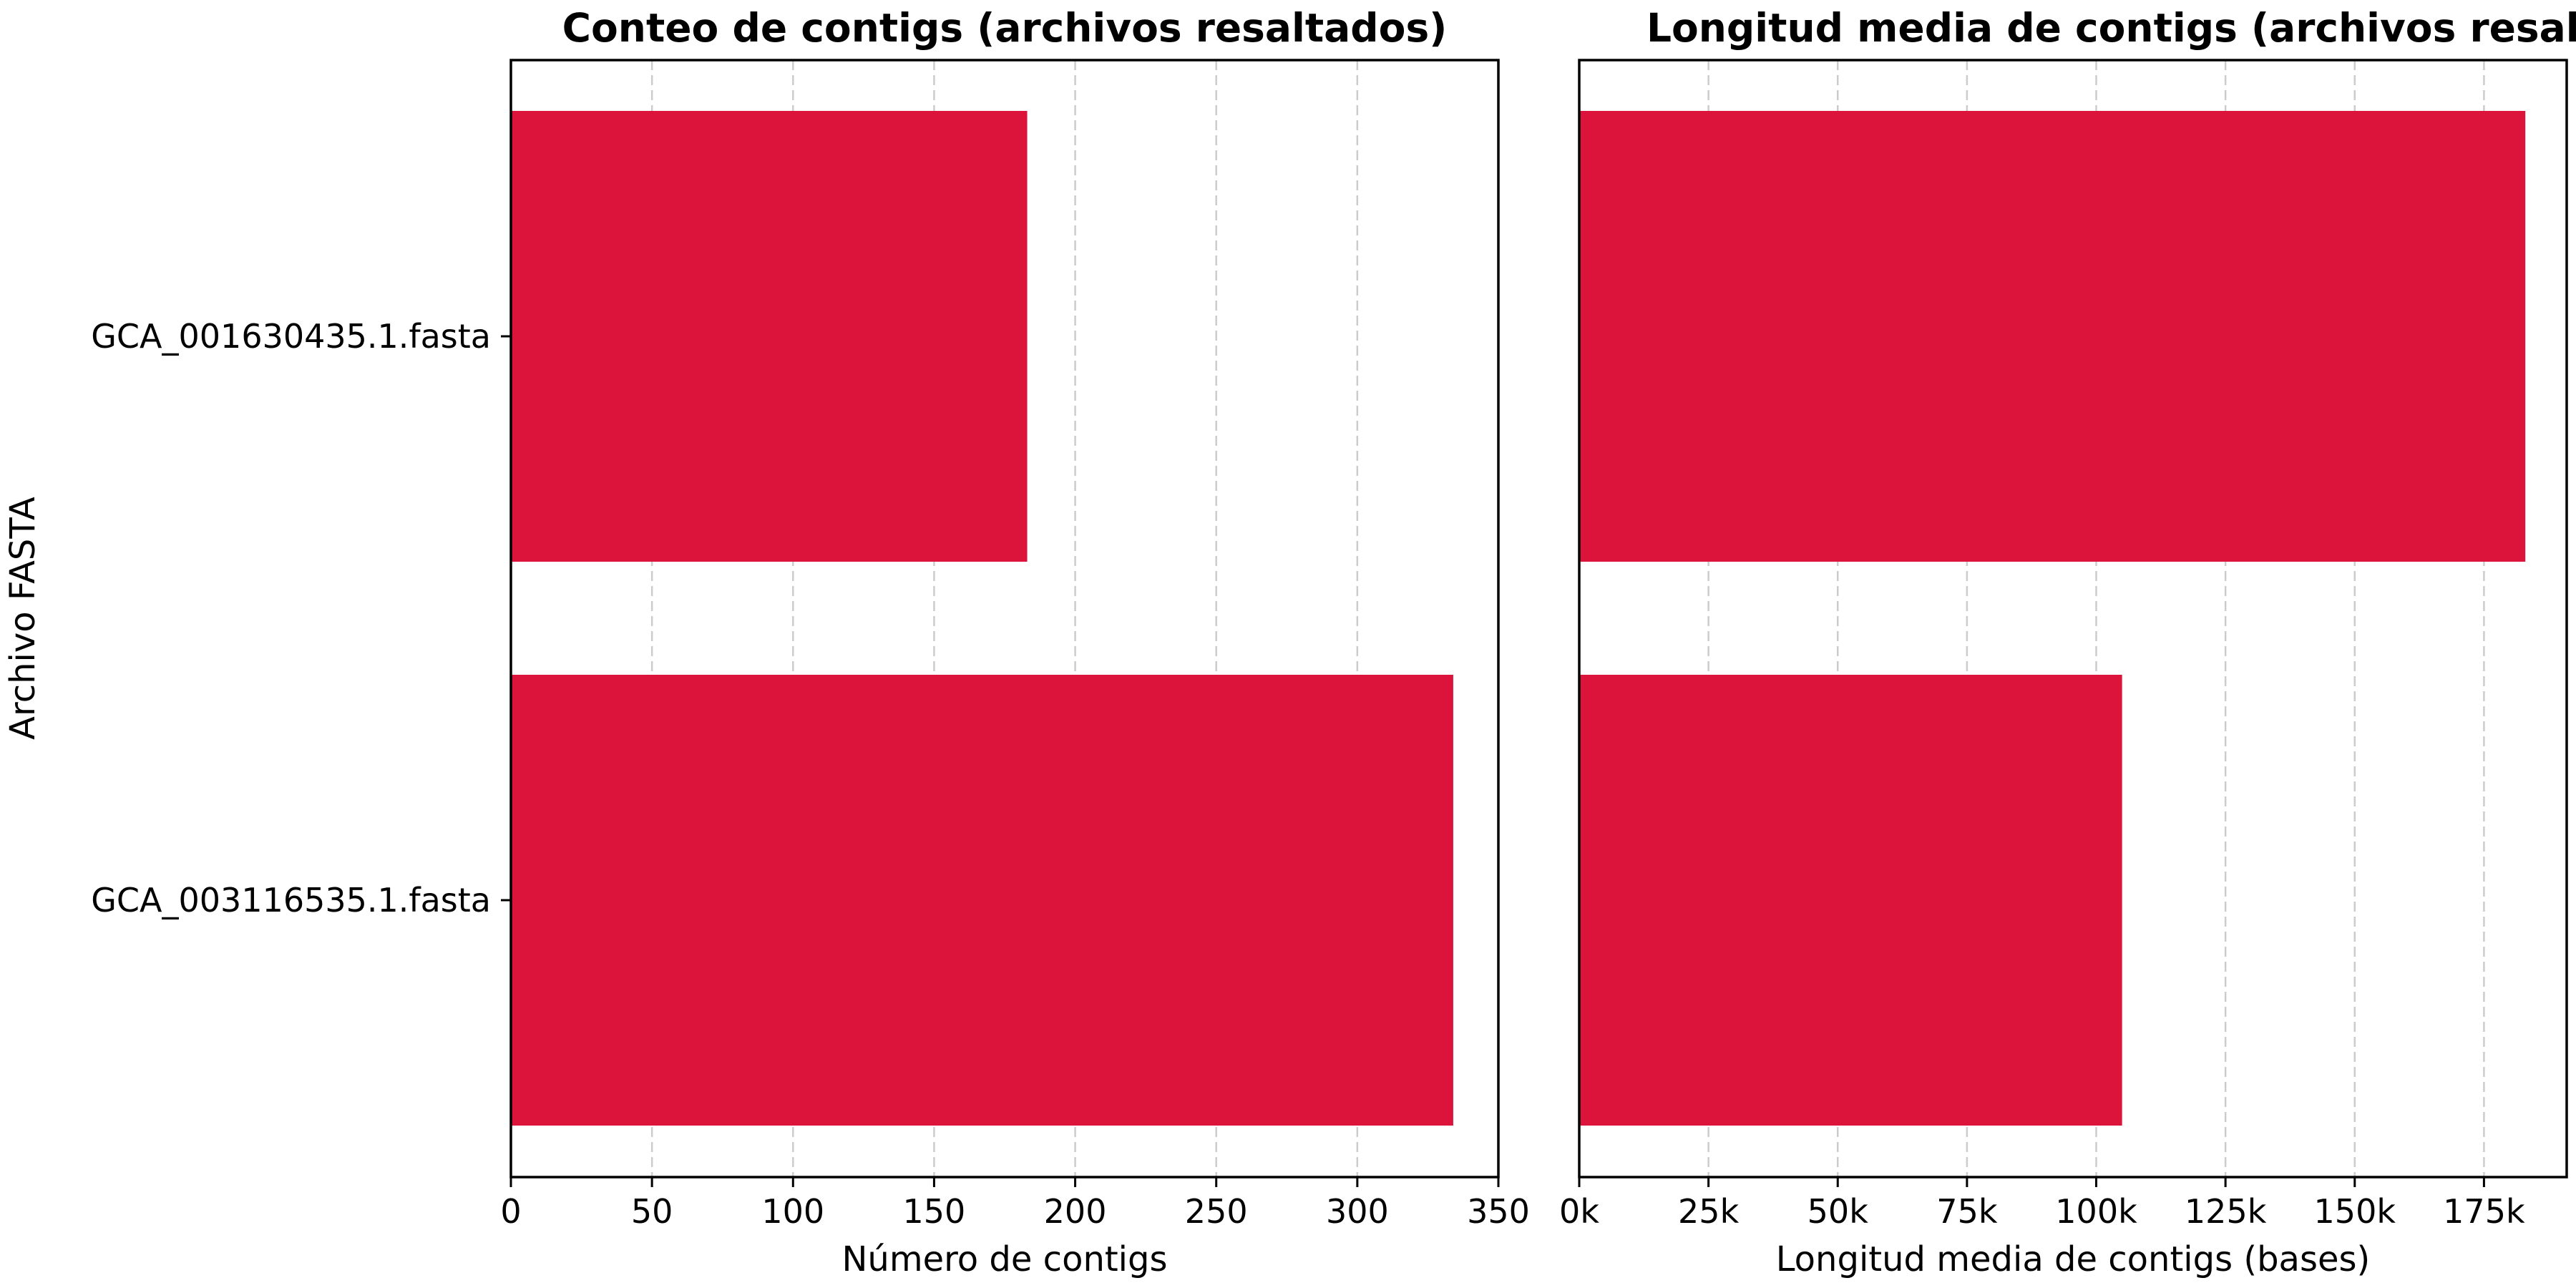  Describe the element at coordinates (1709, 1211) in the screenshot. I see `x-tick-label: 25k` at that location.